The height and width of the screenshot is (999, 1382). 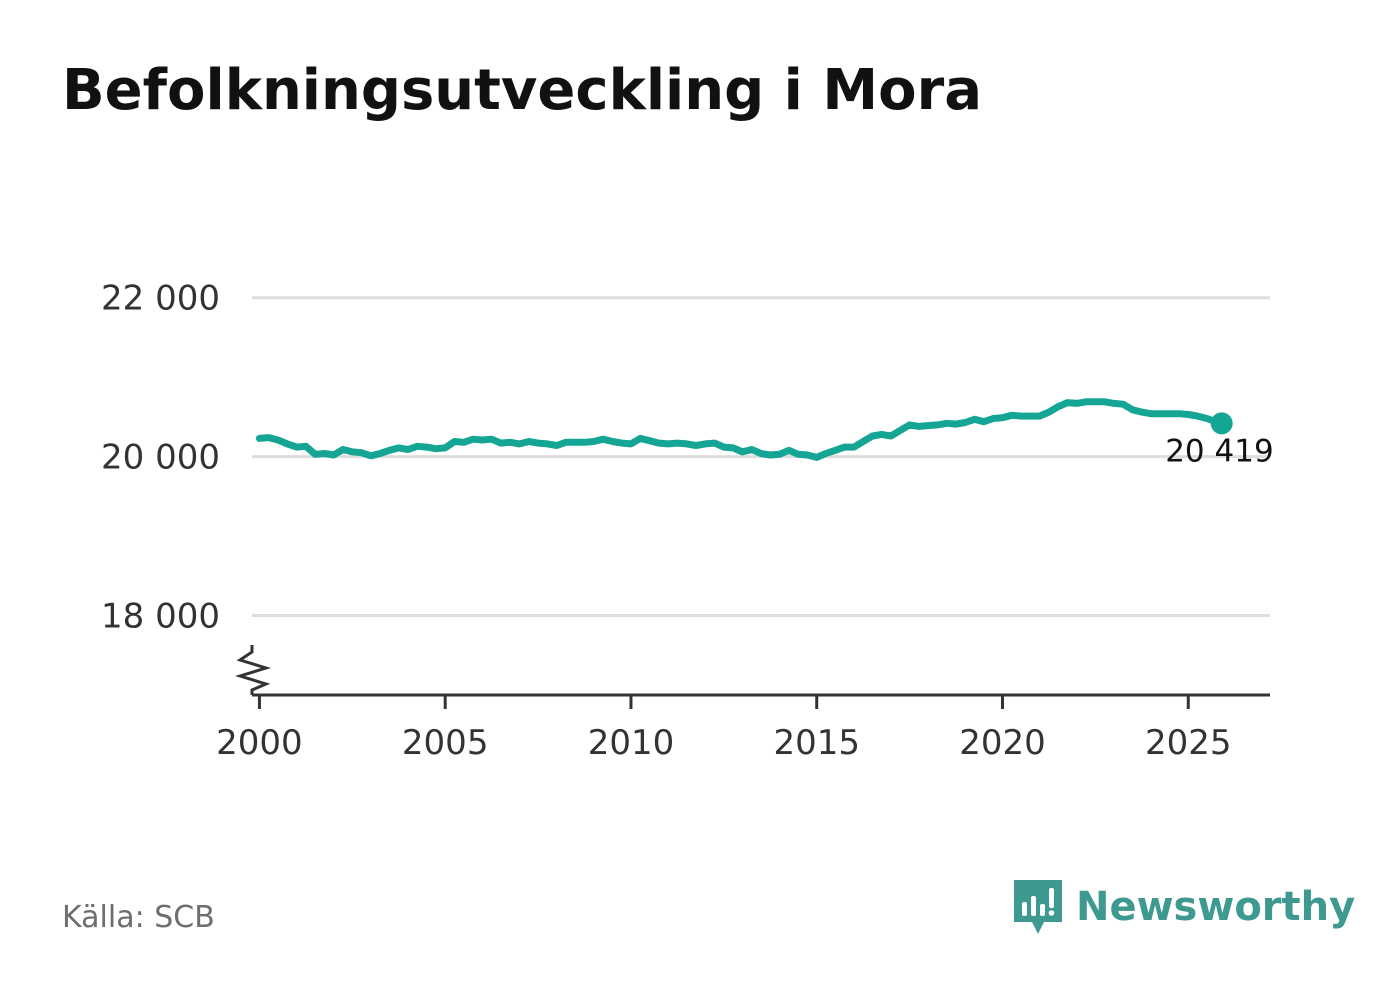 I want to click on axis-break-zigzag, so click(x=253, y=670).